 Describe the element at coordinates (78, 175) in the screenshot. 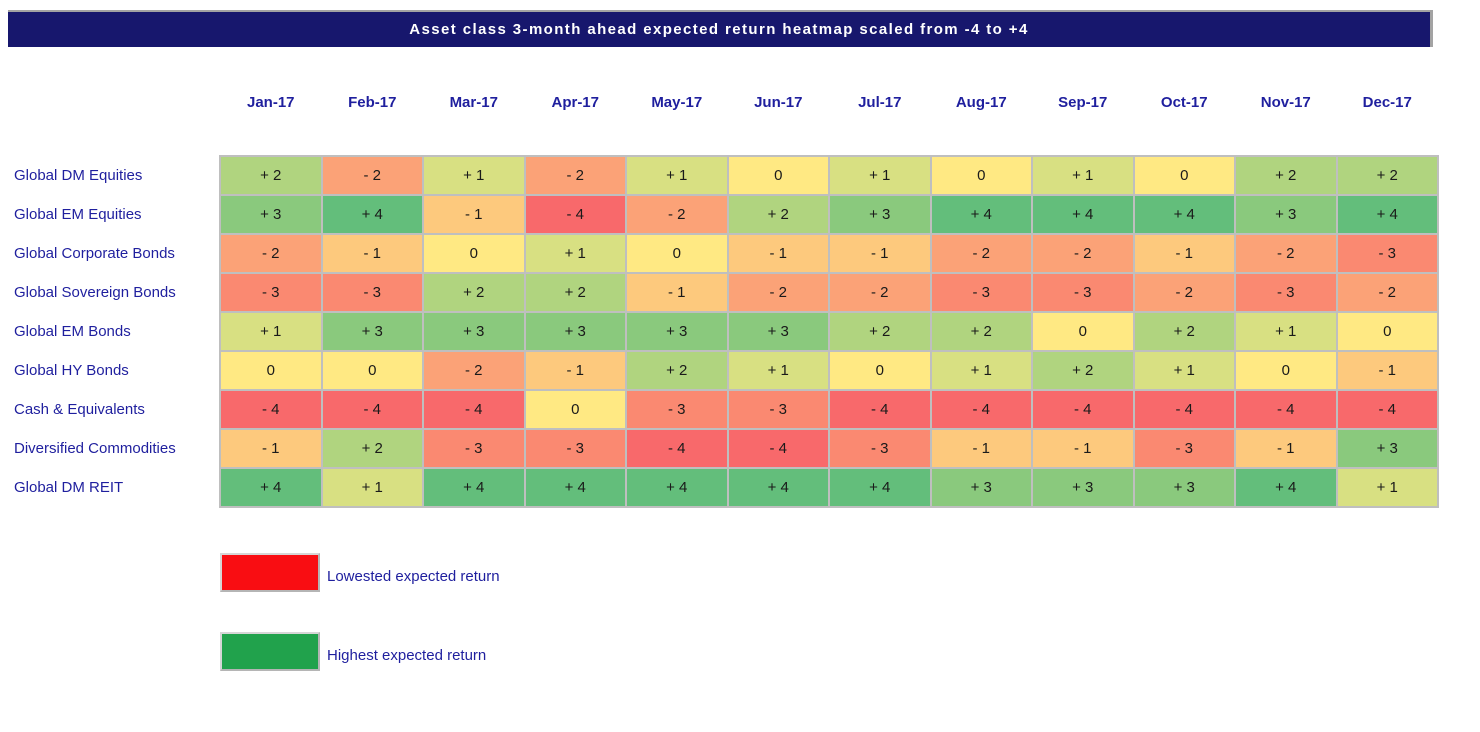

I see `row-label: Global DM Equities` at that location.